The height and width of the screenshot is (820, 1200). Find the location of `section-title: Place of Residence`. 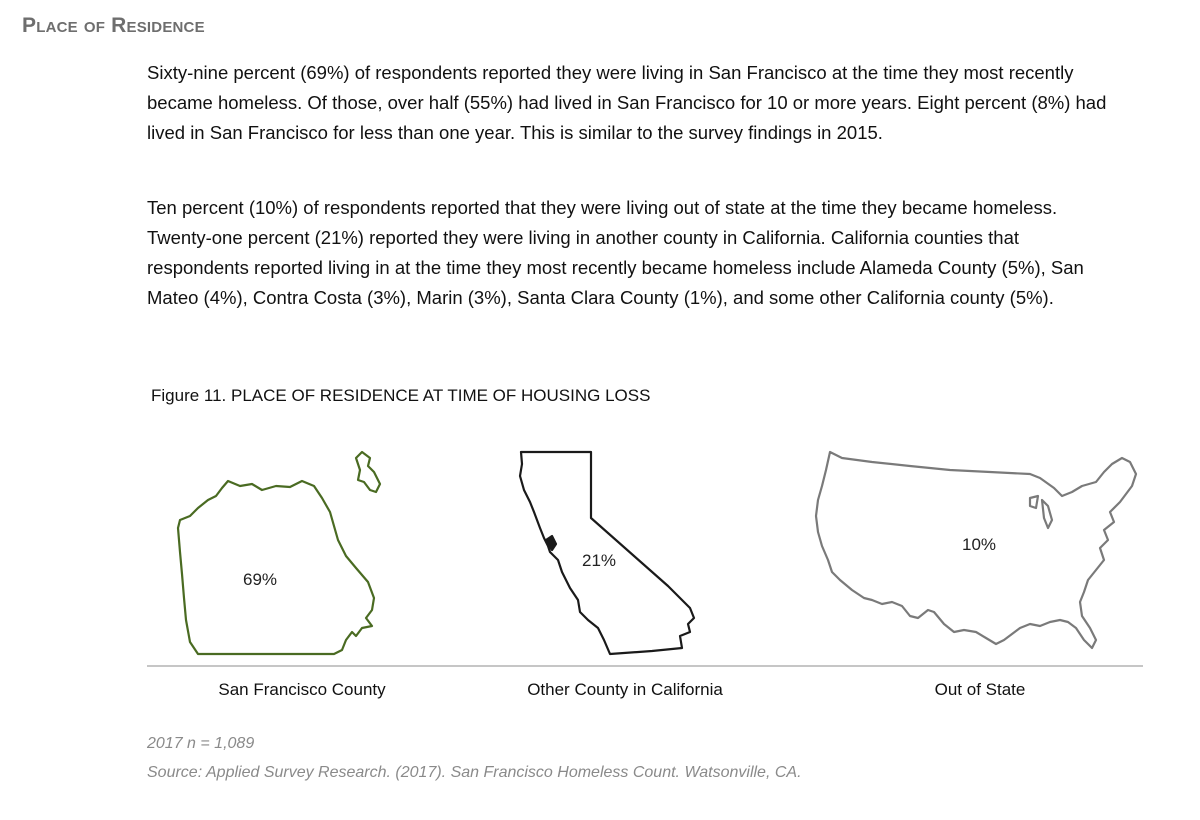

section-title: Place of Residence is located at coordinates (113, 25).